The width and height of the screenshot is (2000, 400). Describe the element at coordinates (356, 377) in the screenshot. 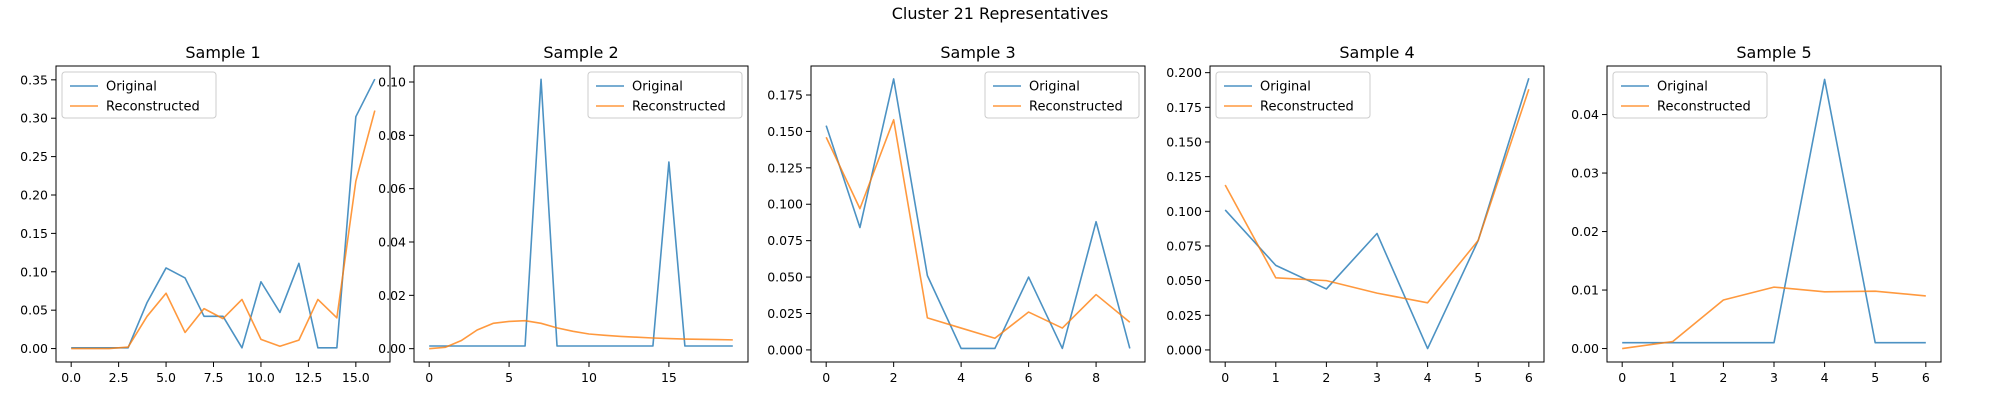

I see `x-tick-label: 15.0` at that location.